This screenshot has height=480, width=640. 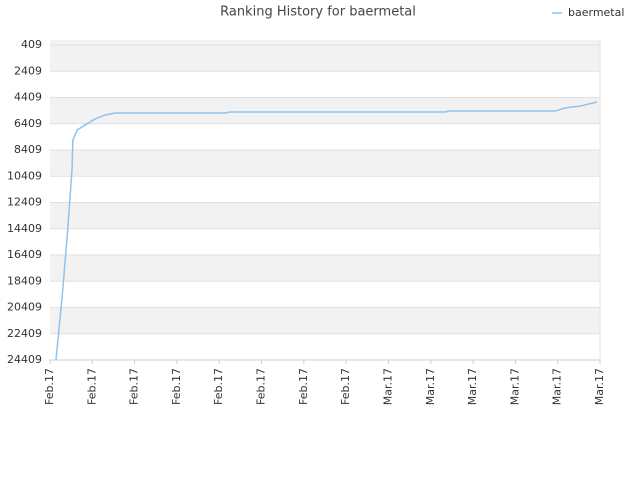 I want to click on y-tick-label: 10409, so click(x=24, y=175).